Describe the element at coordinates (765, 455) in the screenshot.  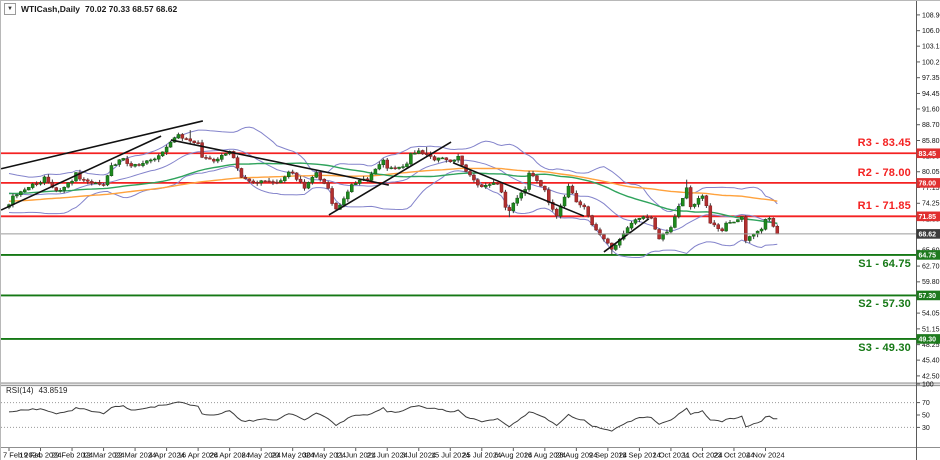
I see `date-tick-label: 4 Nov 2024` at that location.